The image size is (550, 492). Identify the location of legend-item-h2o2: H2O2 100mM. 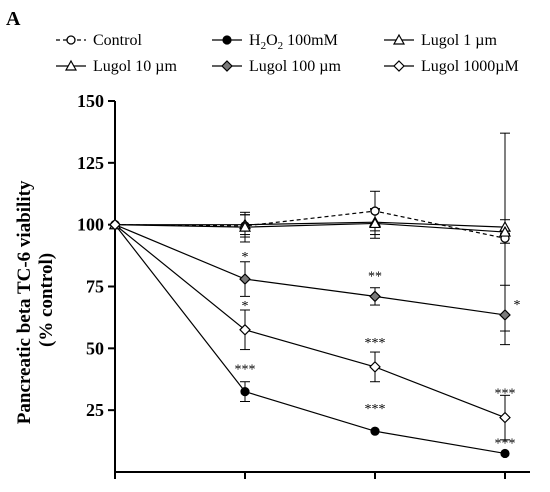
(275, 42).